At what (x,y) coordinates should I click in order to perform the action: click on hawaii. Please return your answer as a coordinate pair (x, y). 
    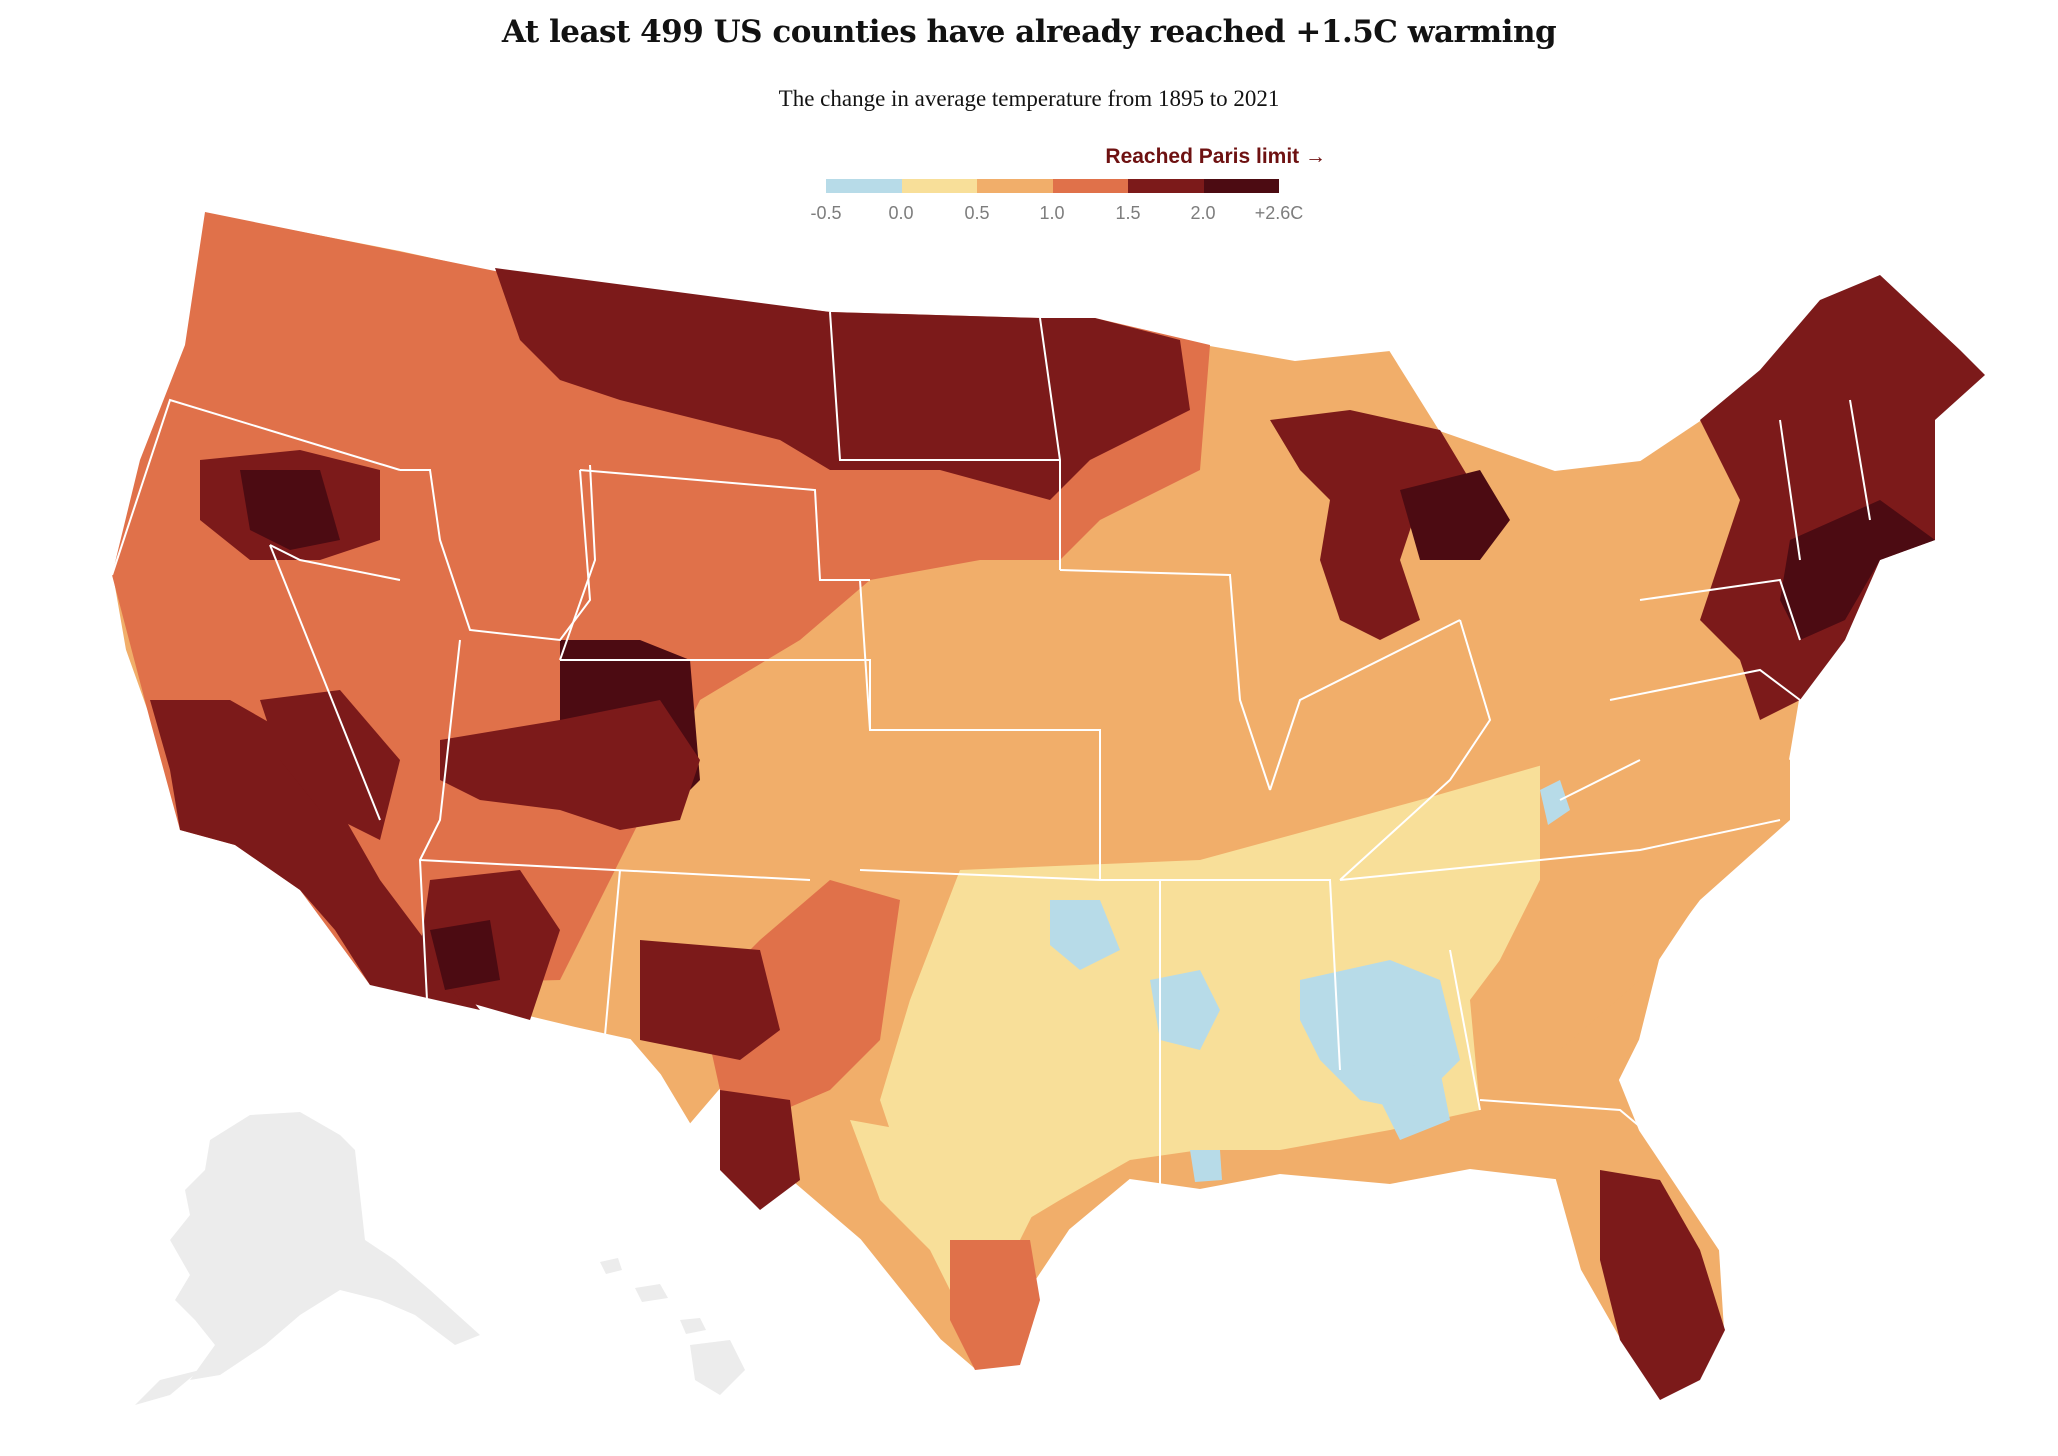
    Looking at the image, I should click on (672, 1326).